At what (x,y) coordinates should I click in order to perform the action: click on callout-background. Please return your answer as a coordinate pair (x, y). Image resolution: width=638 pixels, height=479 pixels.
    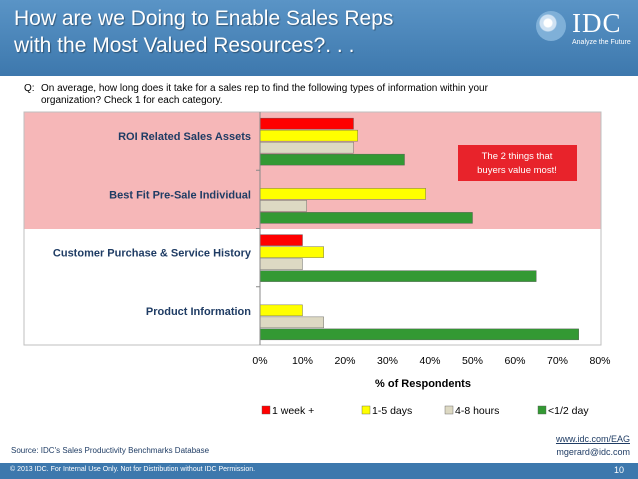
    Looking at the image, I should click on (517, 163).